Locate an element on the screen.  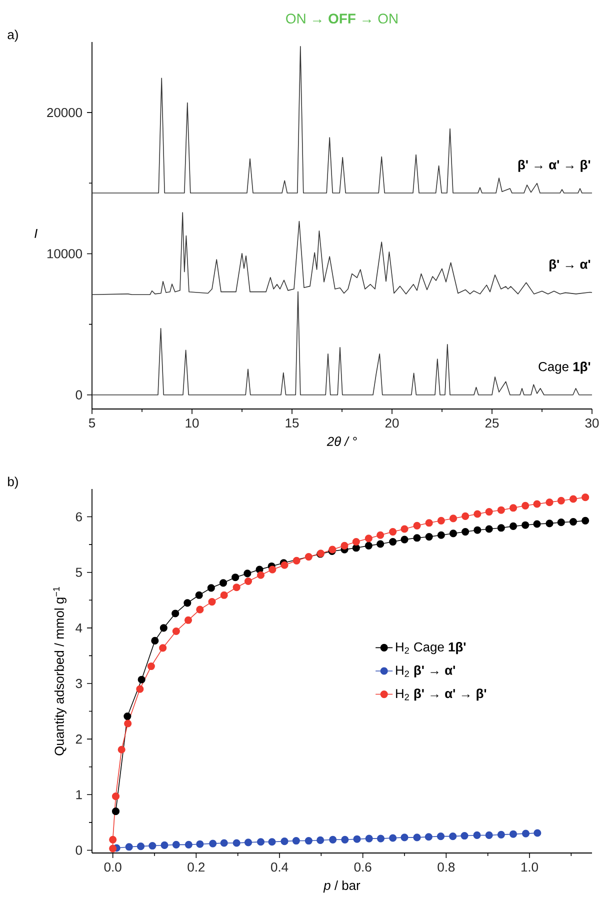
text: a) is located at coordinates (13, 36).